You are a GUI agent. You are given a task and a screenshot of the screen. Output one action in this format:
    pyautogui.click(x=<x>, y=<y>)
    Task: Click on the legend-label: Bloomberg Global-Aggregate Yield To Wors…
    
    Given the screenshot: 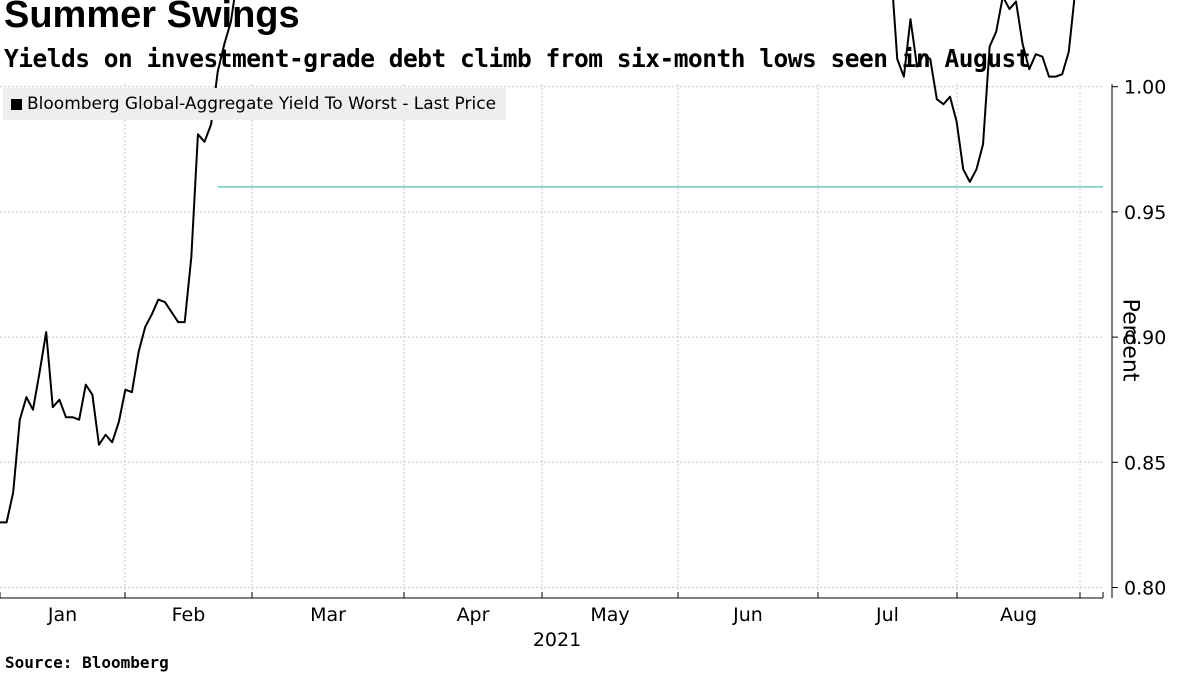 What is the action you would take?
    pyautogui.click(x=262, y=104)
    